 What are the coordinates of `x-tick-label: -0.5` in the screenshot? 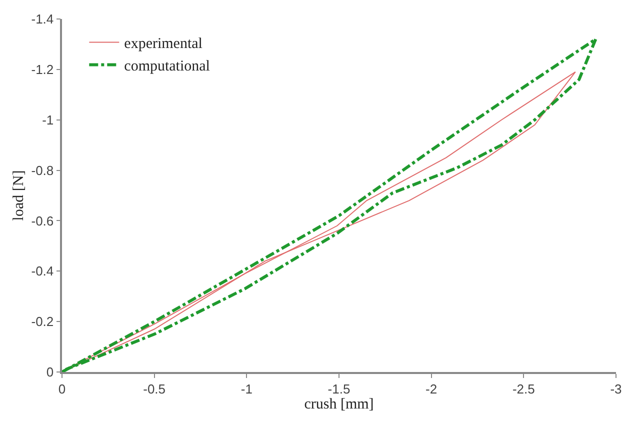 It's located at (154, 388).